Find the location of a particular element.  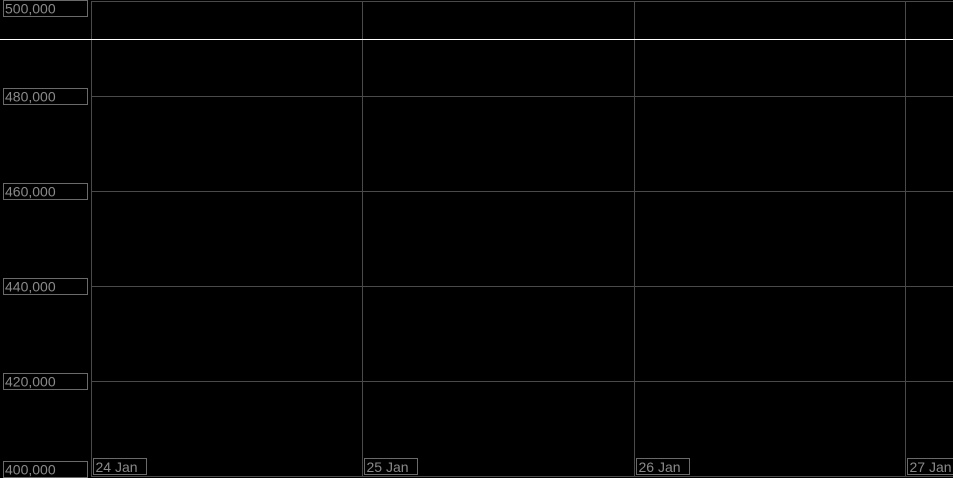

x-tick-label: 24 Jan is located at coordinates (117, 467).